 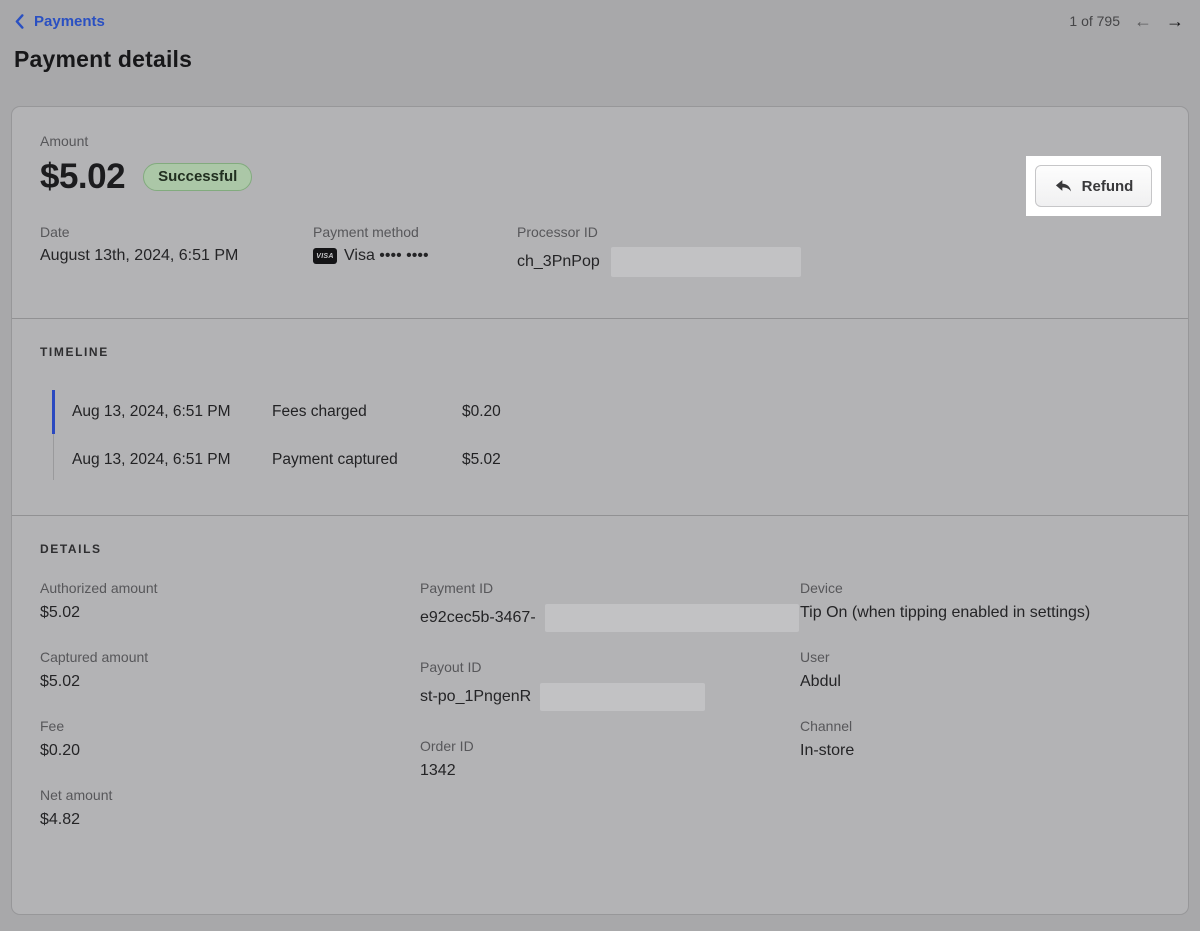 What do you see at coordinates (198, 177) in the screenshot?
I see `status-badge: Successful` at bounding box center [198, 177].